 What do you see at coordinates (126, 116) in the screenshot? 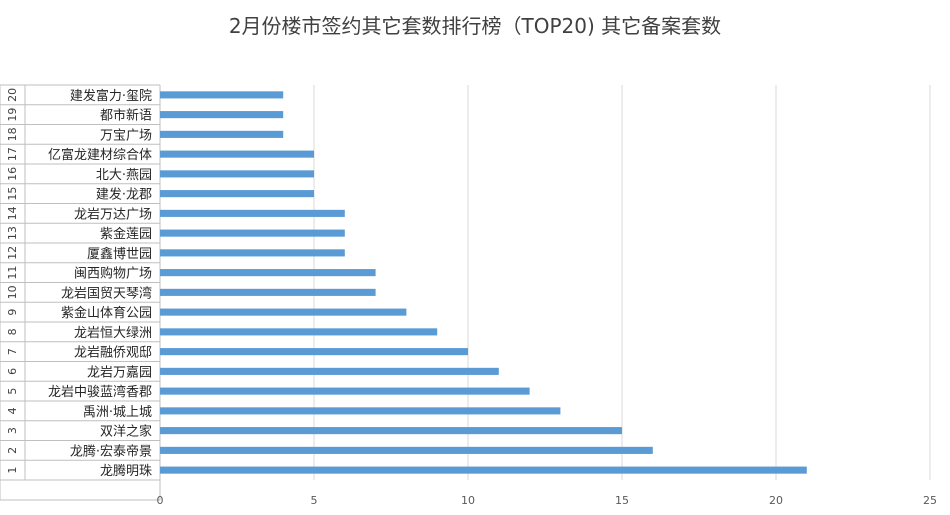
I see `category-label: 都市新语` at bounding box center [126, 116].